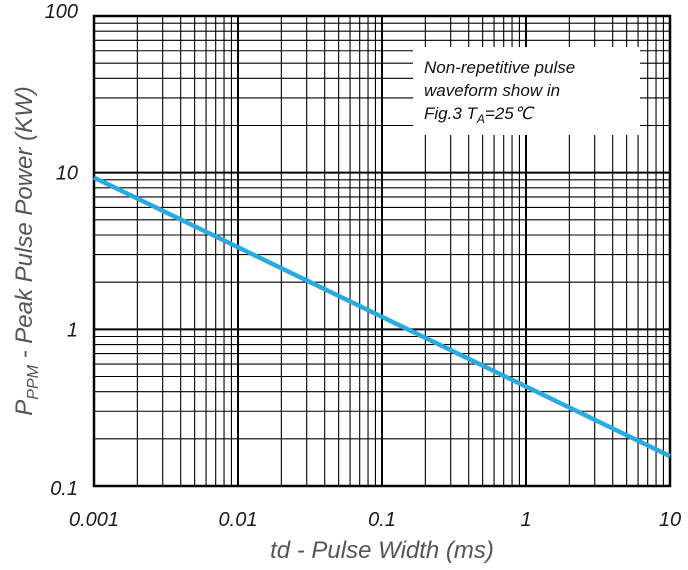  What do you see at coordinates (499, 67) in the screenshot?
I see `annotation-line-1: Non-repetitive pulse` at bounding box center [499, 67].